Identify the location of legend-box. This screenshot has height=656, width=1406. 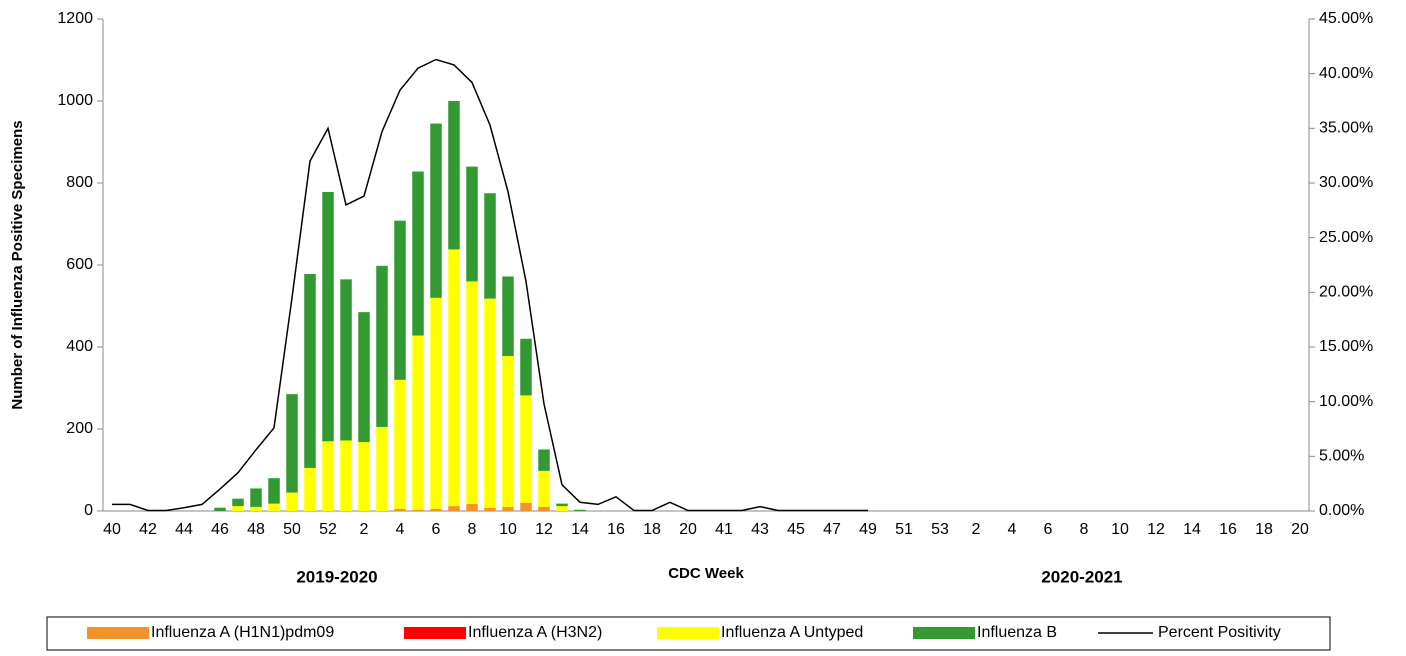
(688, 633).